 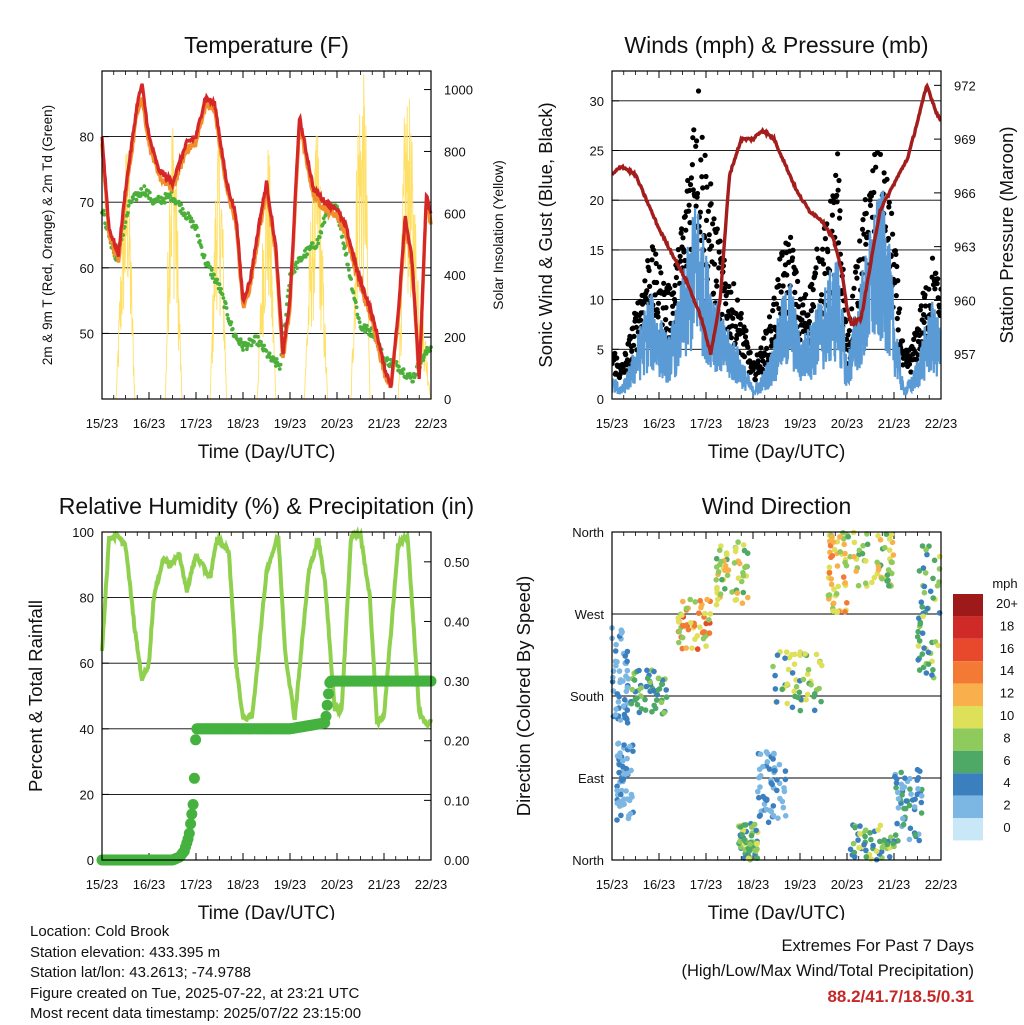 I want to click on x-tick-label: 18/23, so click(x=243, y=423).